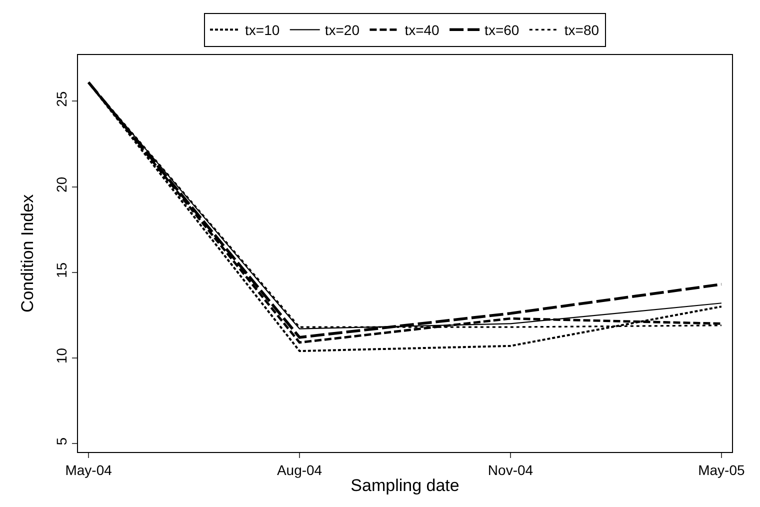  I want to click on x-tick-label: Nov-04, so click(511, 470).